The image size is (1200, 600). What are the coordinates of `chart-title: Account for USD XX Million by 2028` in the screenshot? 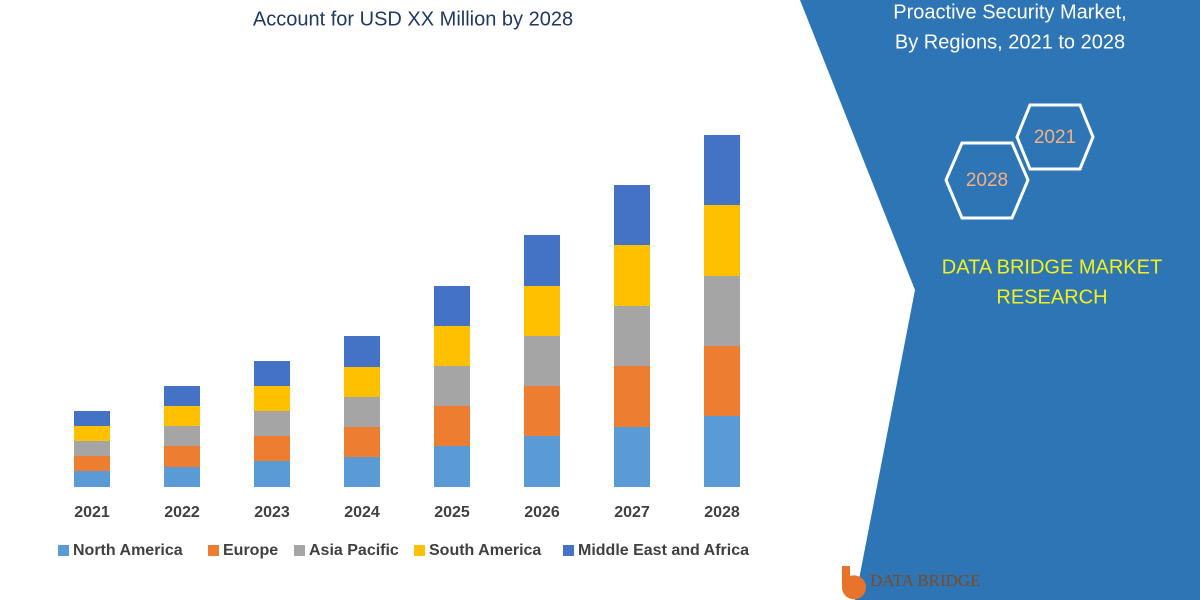 It's located at (413, 19).